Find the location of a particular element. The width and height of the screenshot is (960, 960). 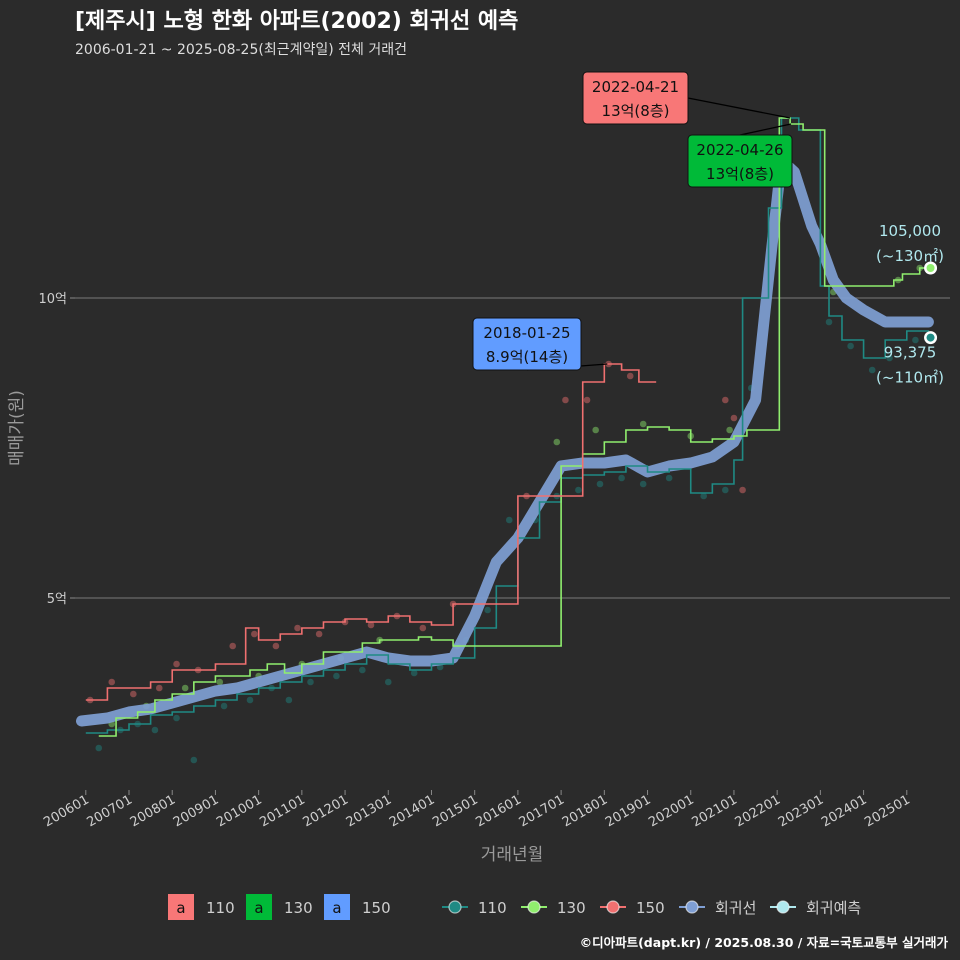

x-tick-label: 202501 is located at coordinates (887, 811).